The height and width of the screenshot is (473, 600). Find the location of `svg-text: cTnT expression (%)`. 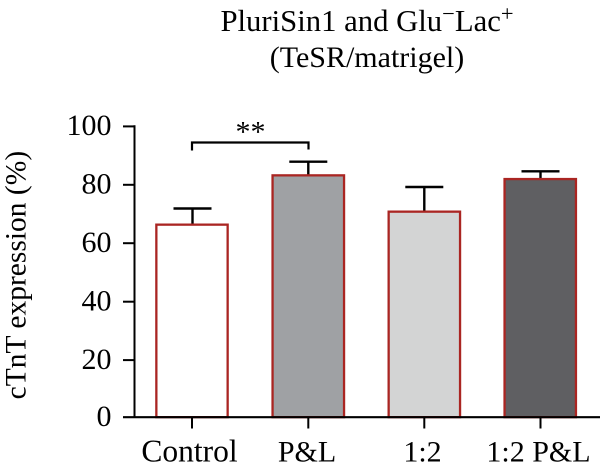

svg-text: cTnT expression (%) is located at coordinates (16, 275).